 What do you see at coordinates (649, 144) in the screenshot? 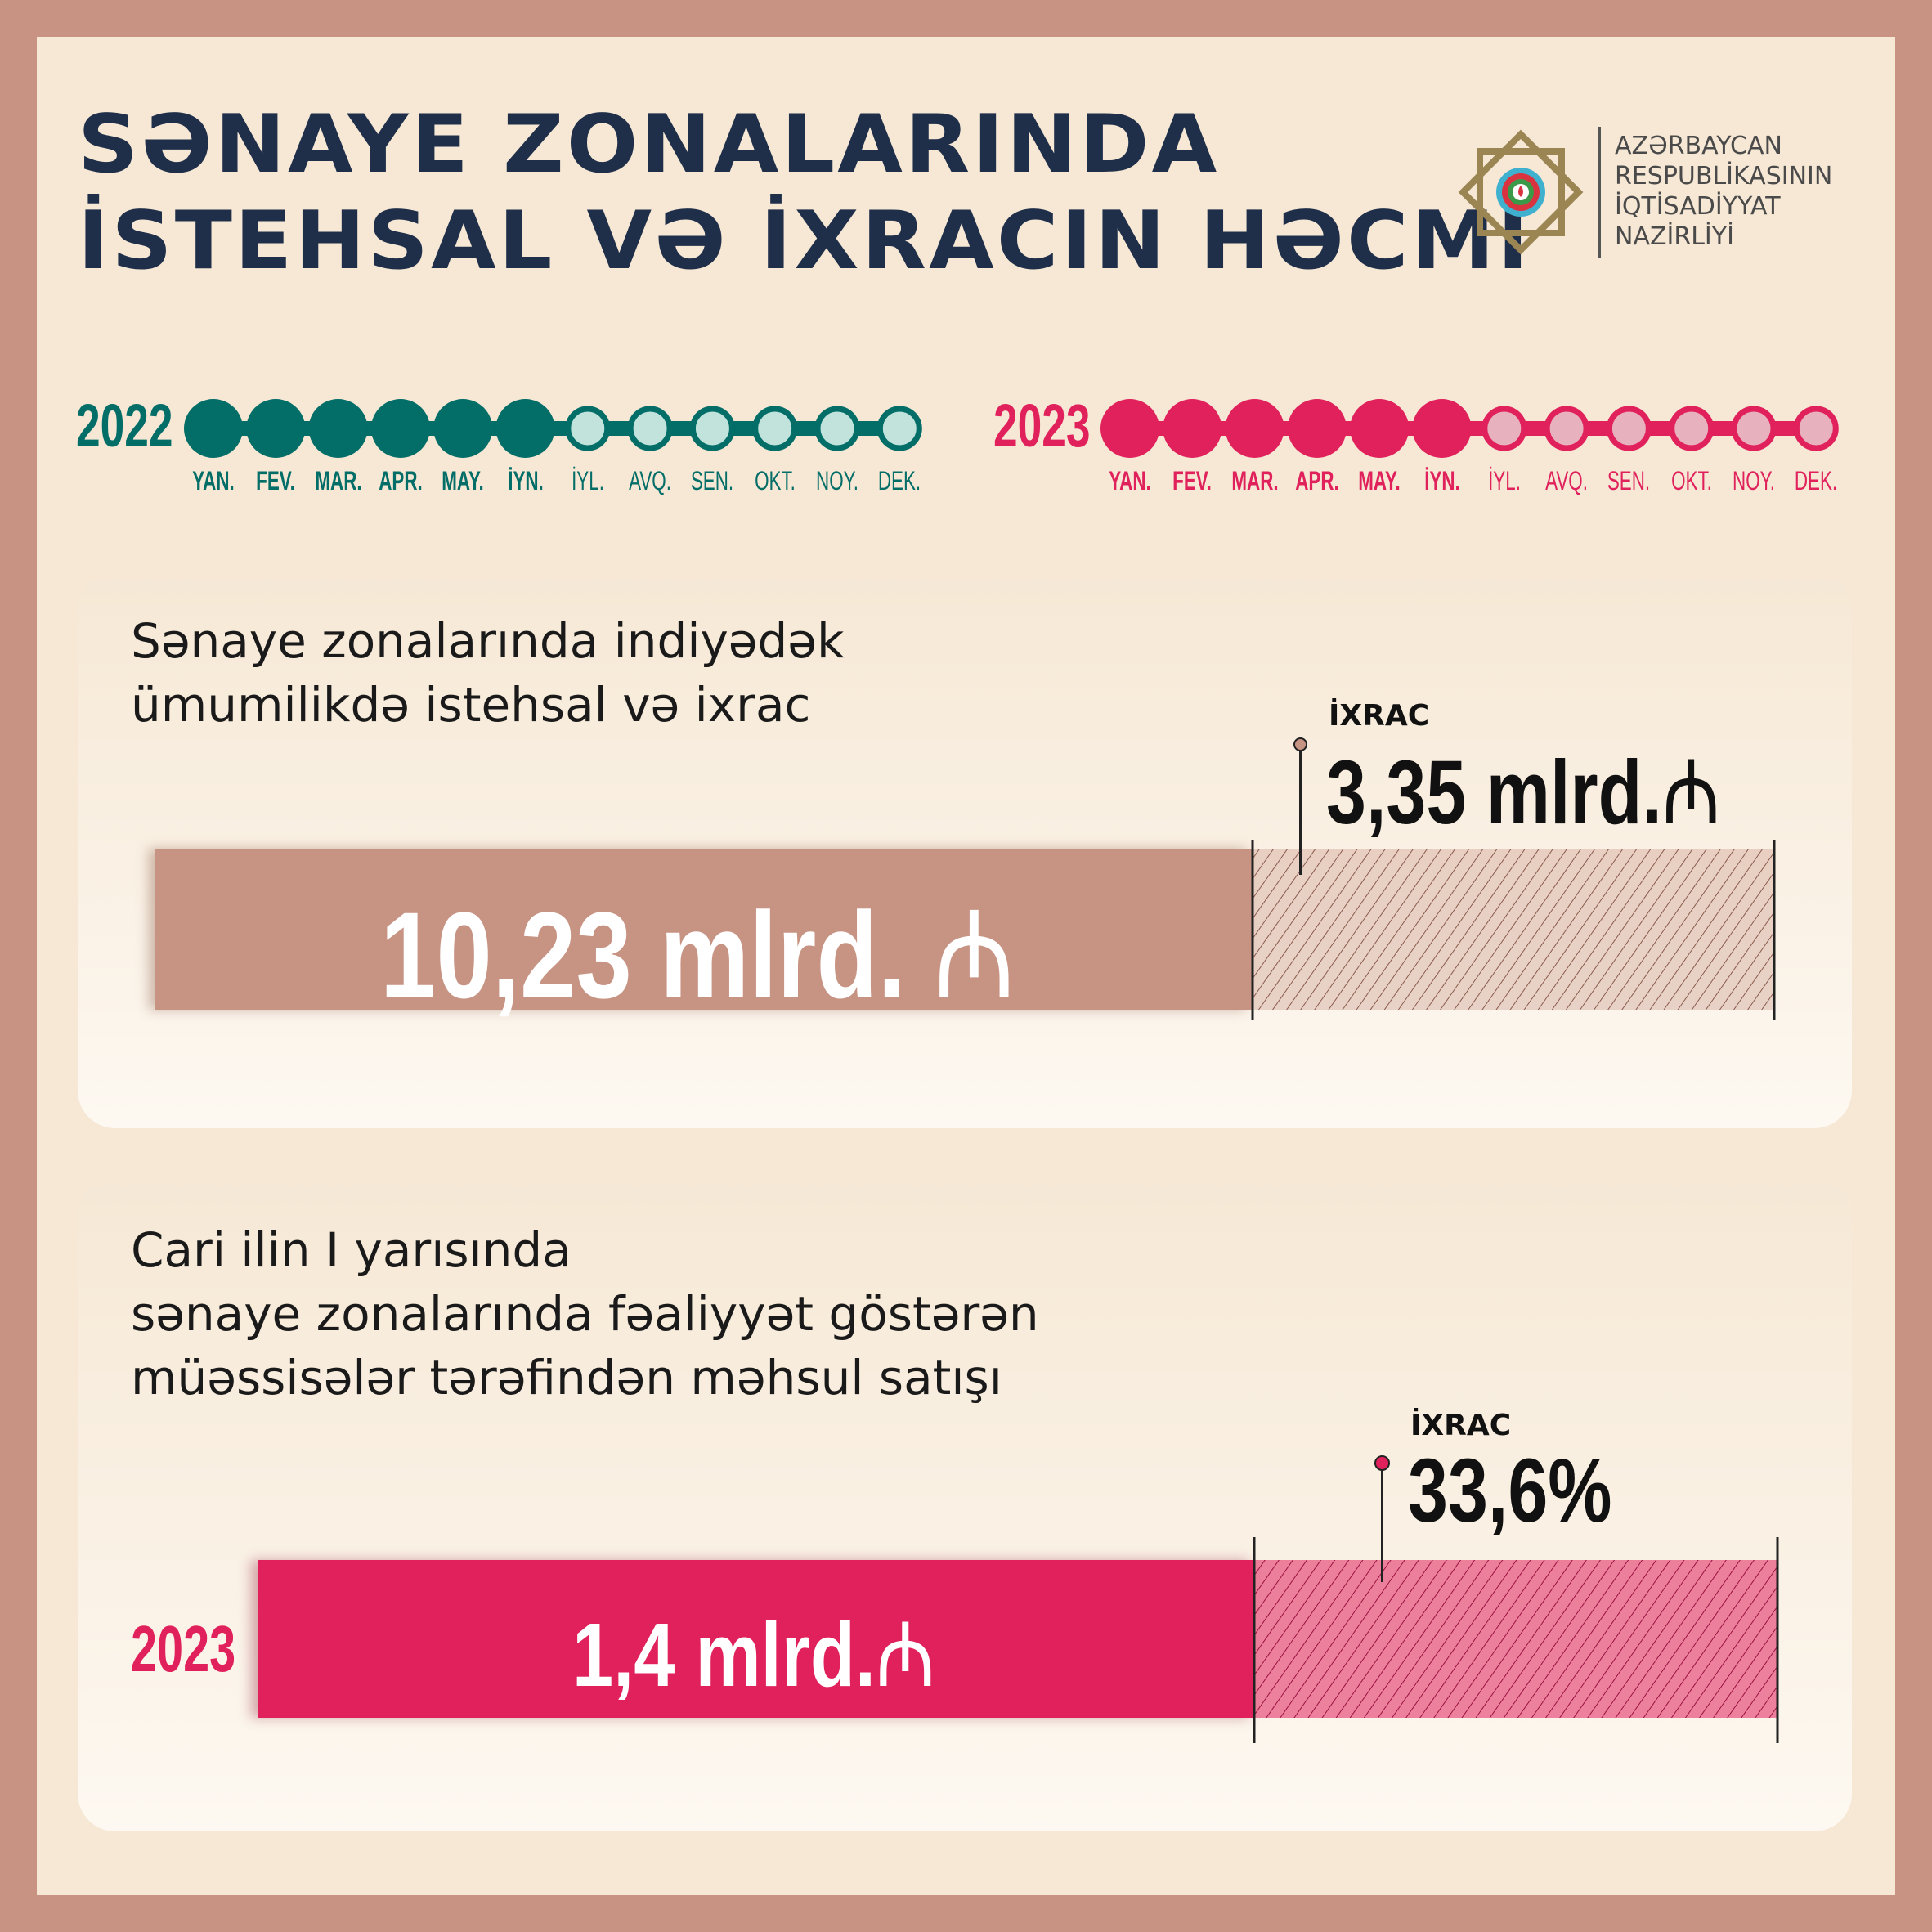
I see `title-line-1: SƏNAYE ZONALARINDA` at bounding box center [649, 144].